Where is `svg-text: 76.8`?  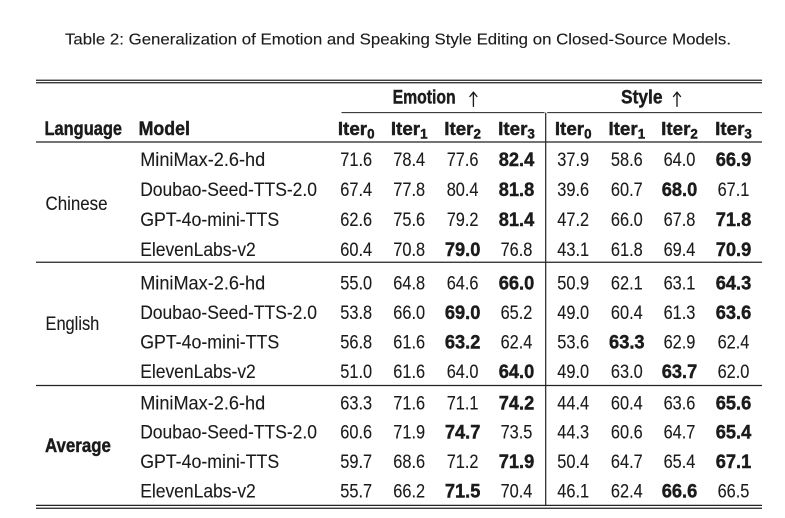
svg-text: 76.8 is located at coordinates (517, 250).